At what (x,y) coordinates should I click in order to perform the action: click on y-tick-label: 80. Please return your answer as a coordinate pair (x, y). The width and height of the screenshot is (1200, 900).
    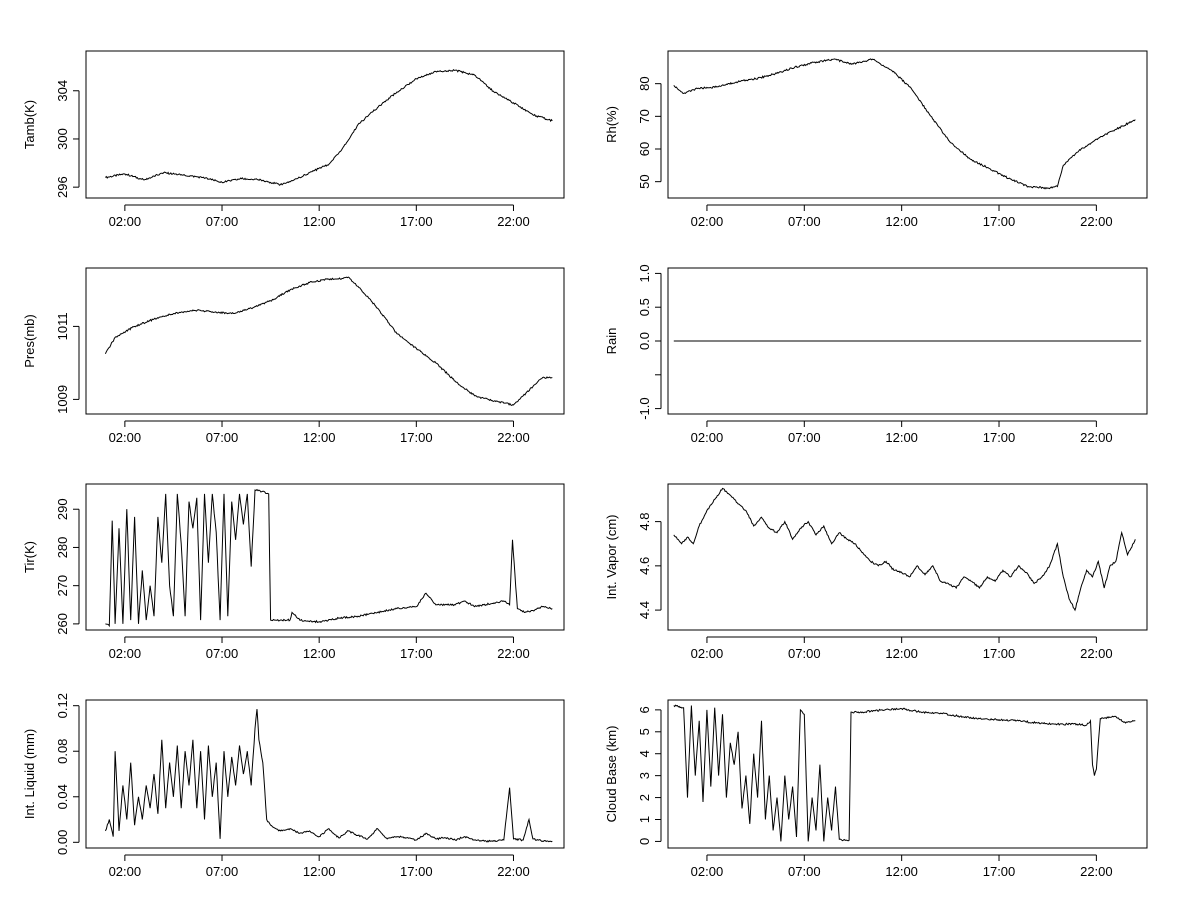
    Looking at the image, I should click on (644, 83).